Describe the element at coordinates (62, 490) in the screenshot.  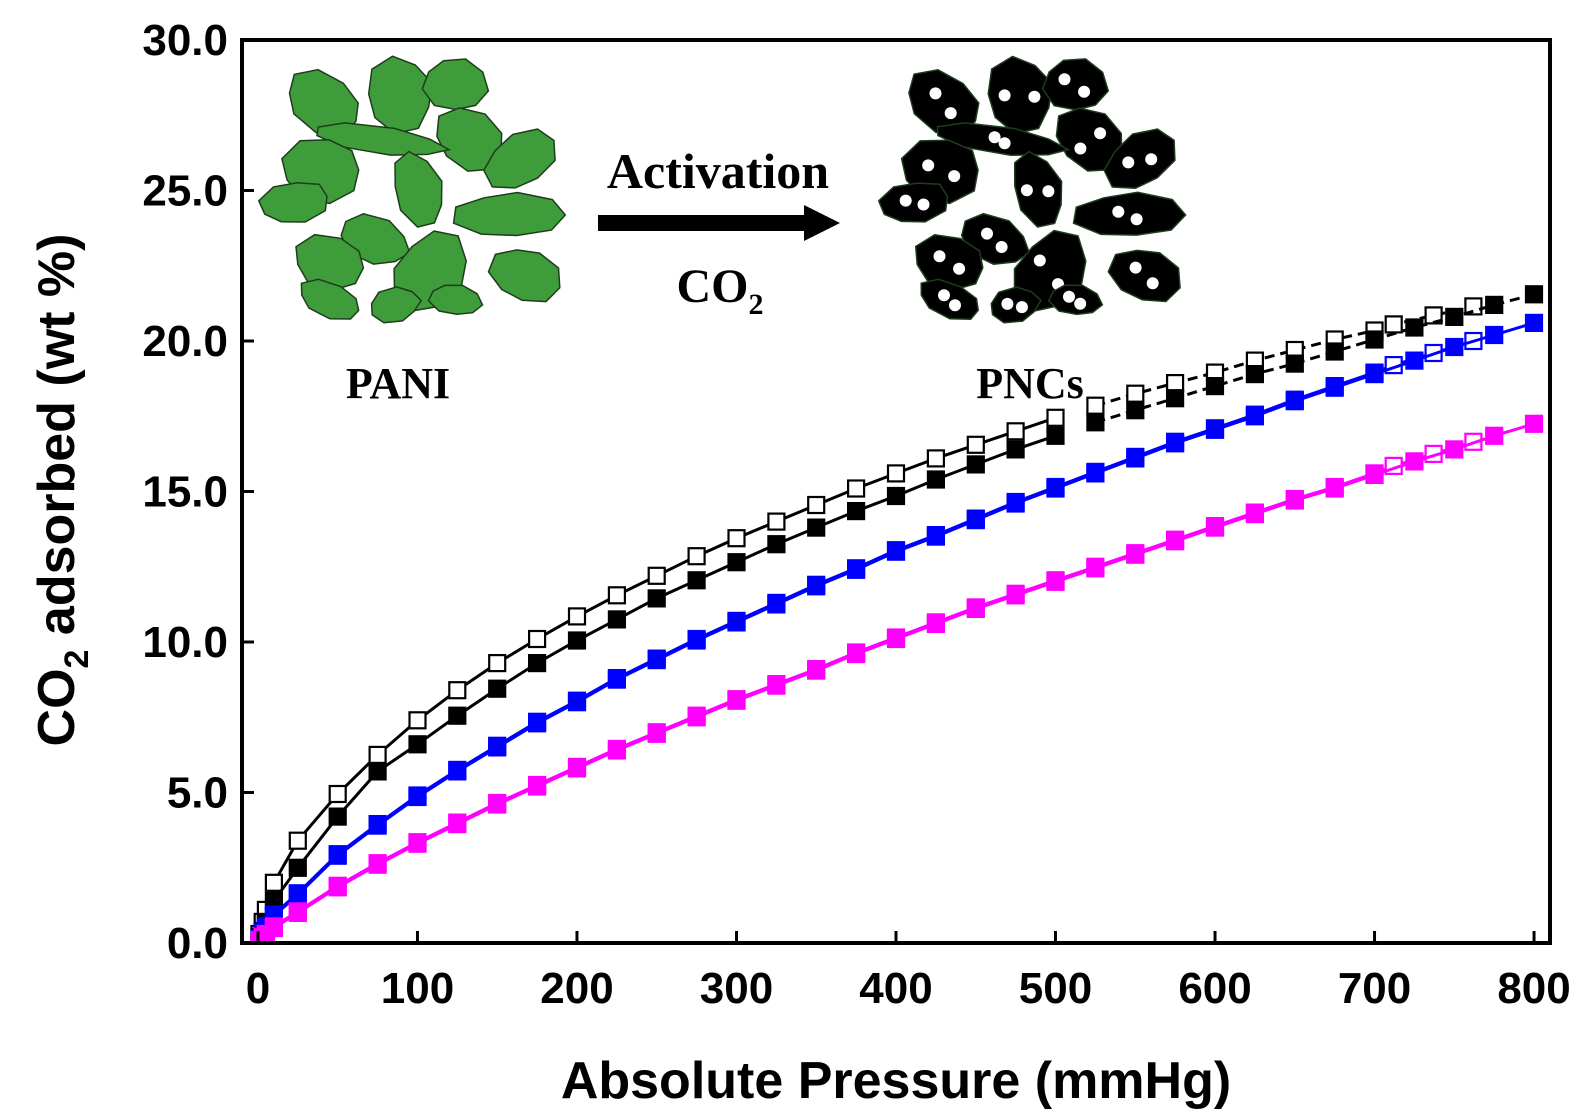
I see `y-axis-label: CO2 adsorbed (wt %)` at that location.